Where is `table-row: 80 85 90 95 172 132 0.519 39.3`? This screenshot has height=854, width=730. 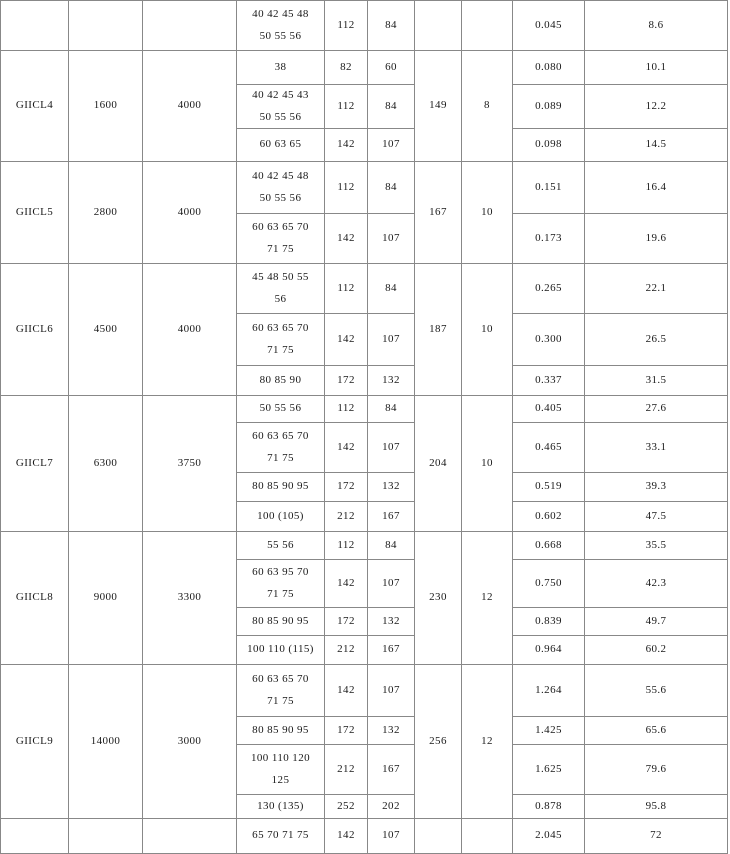
table-row: 80 85 90 95 172 132 0.519 39.3 is located at coordinates (364, 487).